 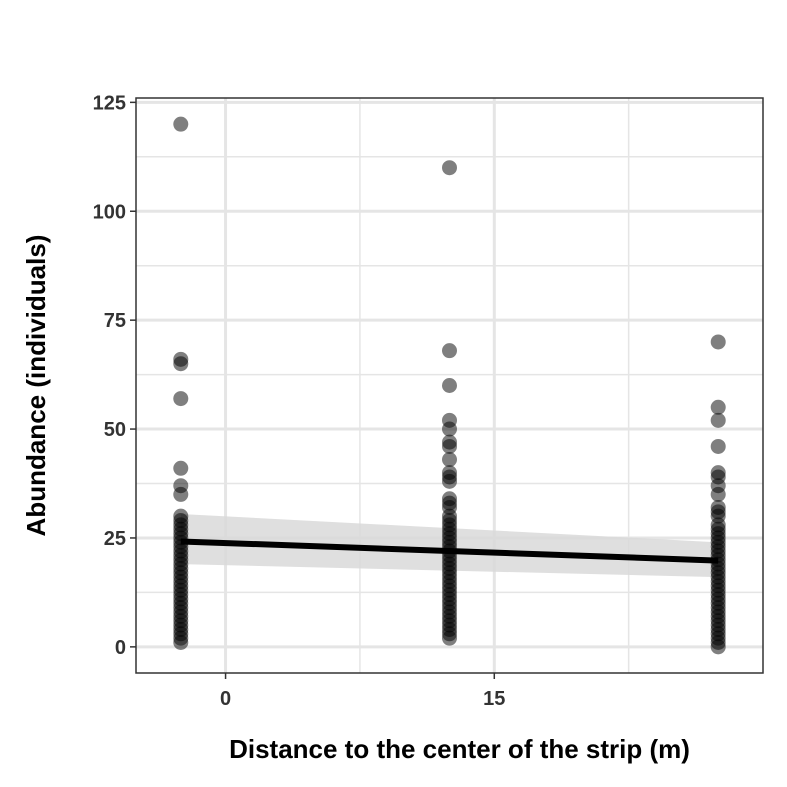 What do you see at coordinates (225, 699) in the screenshot?
I see `x-tick-label: 0` at bounding box center [225, 699].